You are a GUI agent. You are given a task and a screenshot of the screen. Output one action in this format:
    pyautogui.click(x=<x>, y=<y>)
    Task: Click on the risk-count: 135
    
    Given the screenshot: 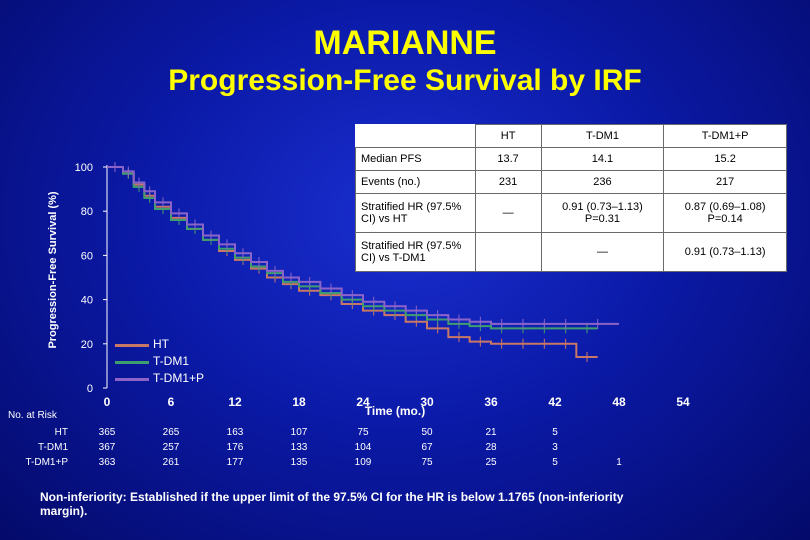 What is the action you would take?
    pyautogui.click(x=299, y=462)
    